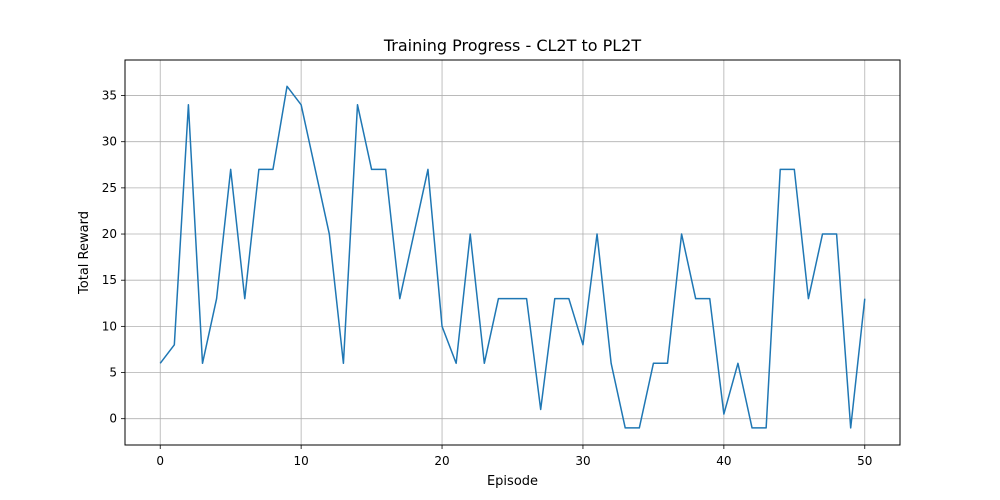 This screenshot has height=500, width=1000. What do you see at coordinates (160, 461) in the screenshot?
I see `x-tick-label: 0` at bounding box center [160, 461].